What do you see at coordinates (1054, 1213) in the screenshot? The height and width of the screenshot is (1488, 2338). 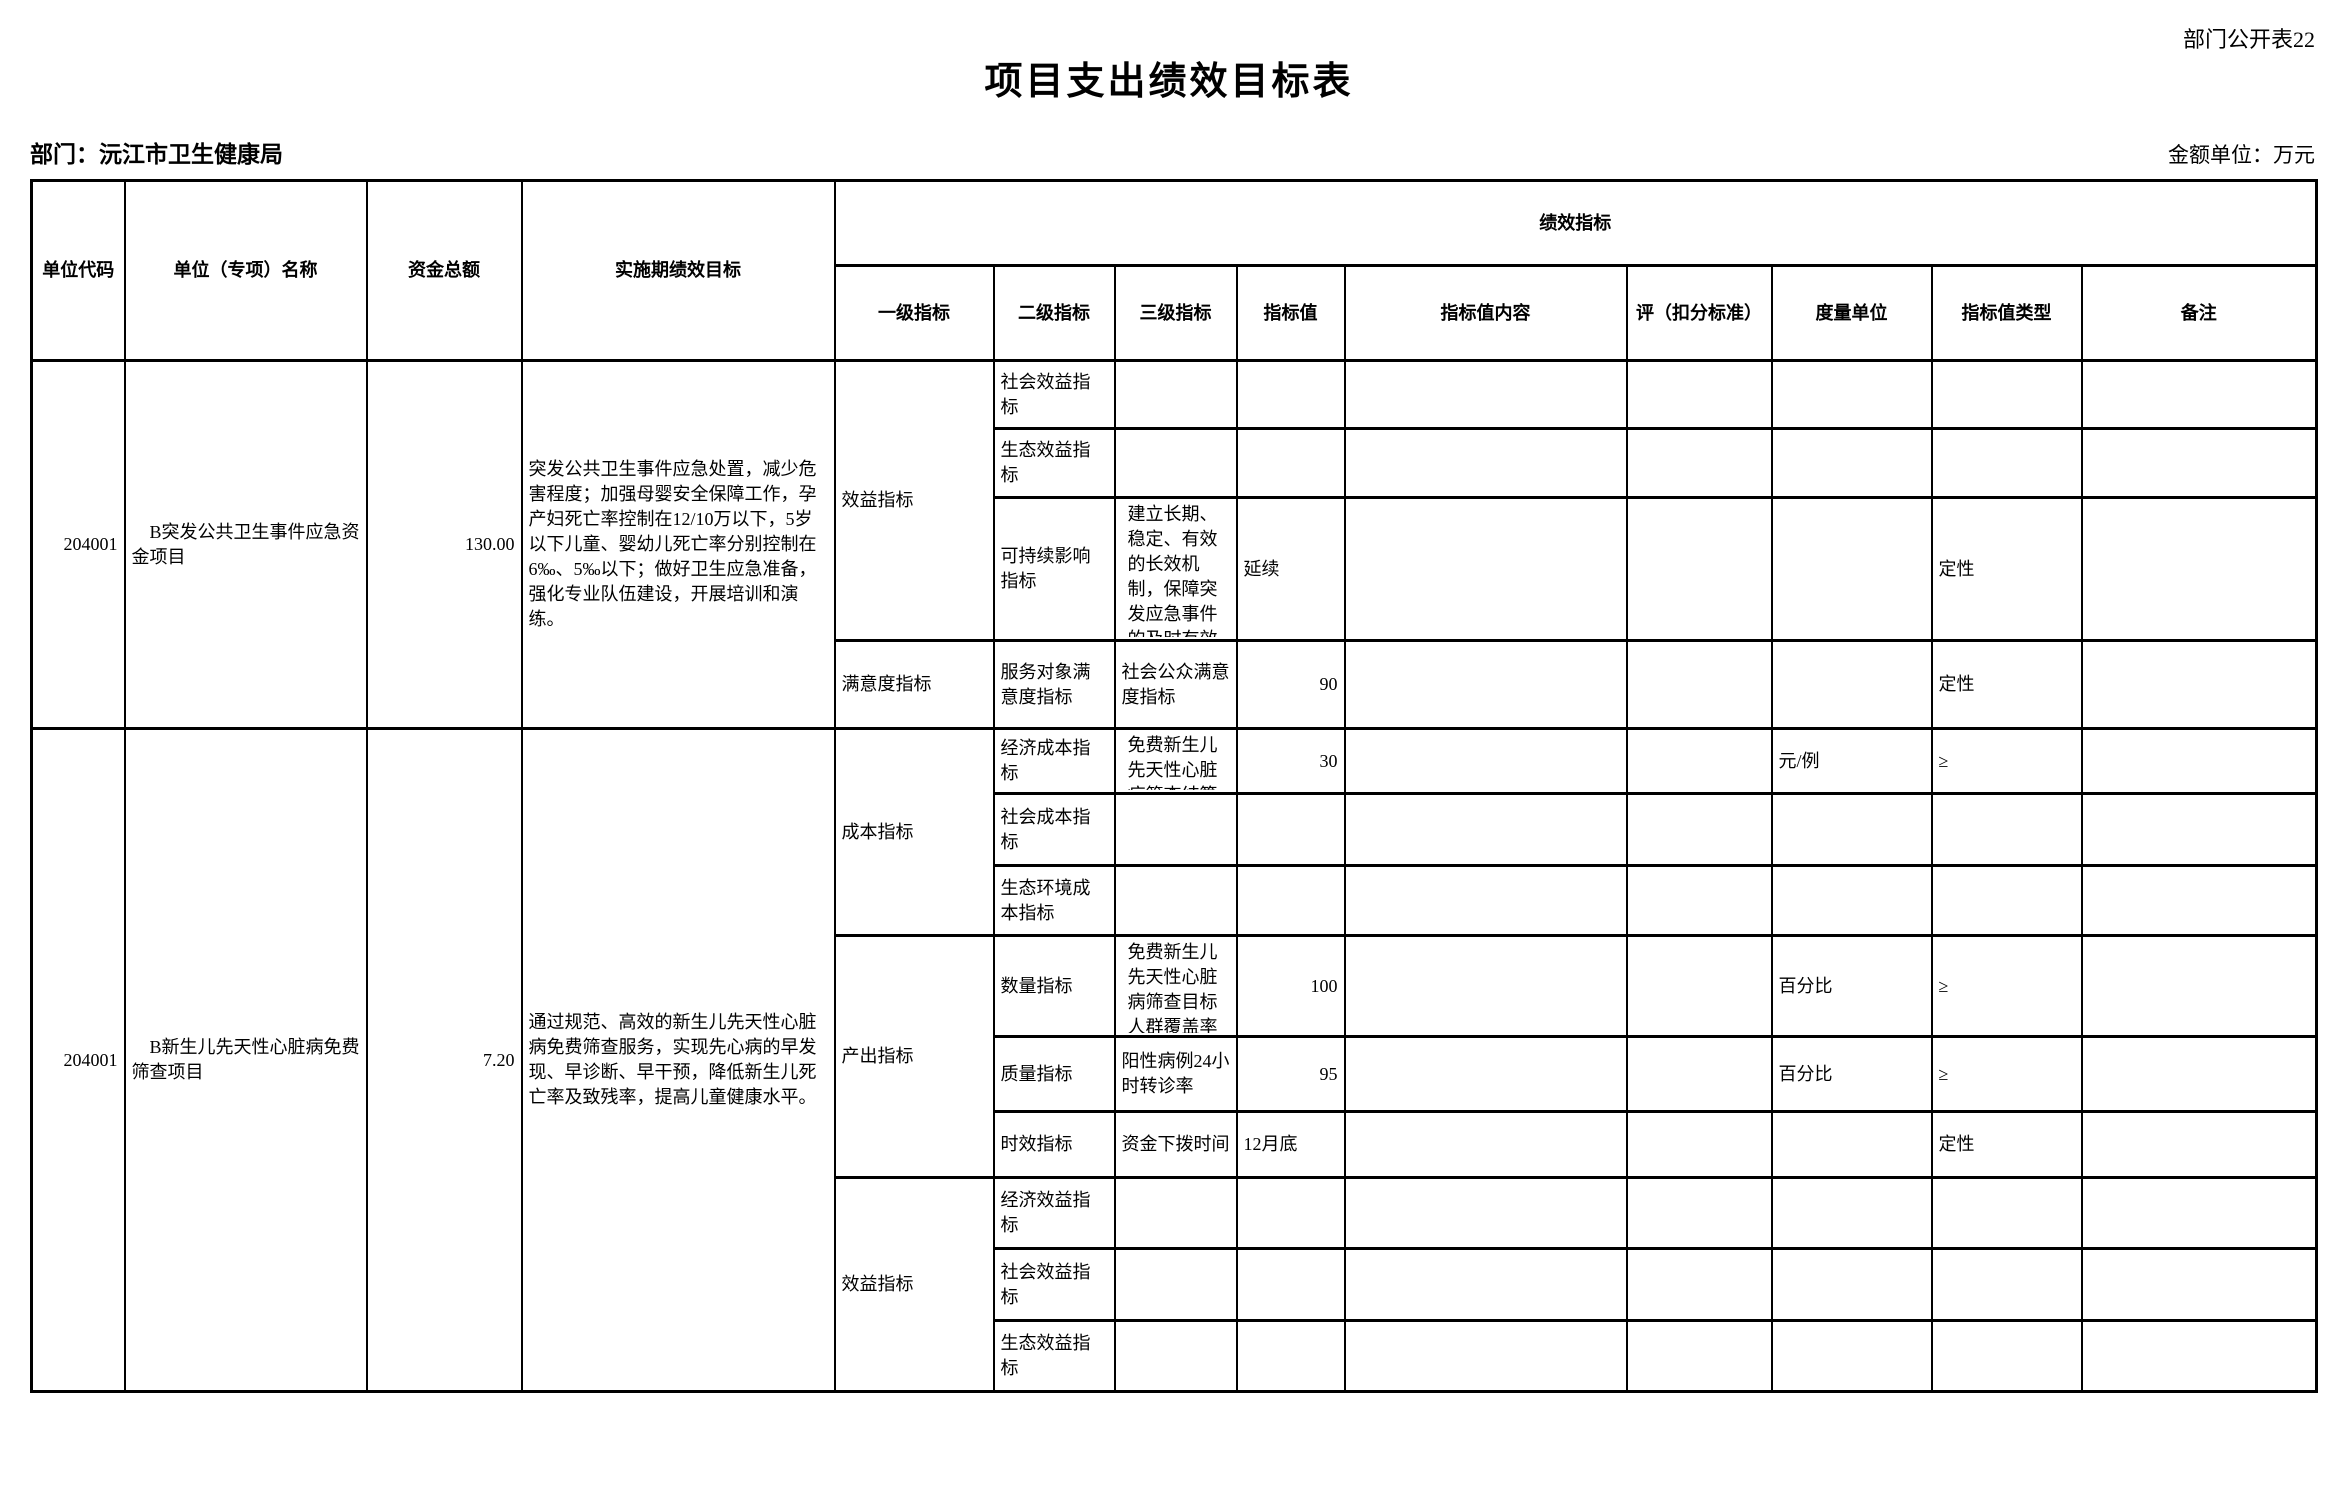 I see `cell-level2: 经济效益指标` at bounding box center [1054, 1213].